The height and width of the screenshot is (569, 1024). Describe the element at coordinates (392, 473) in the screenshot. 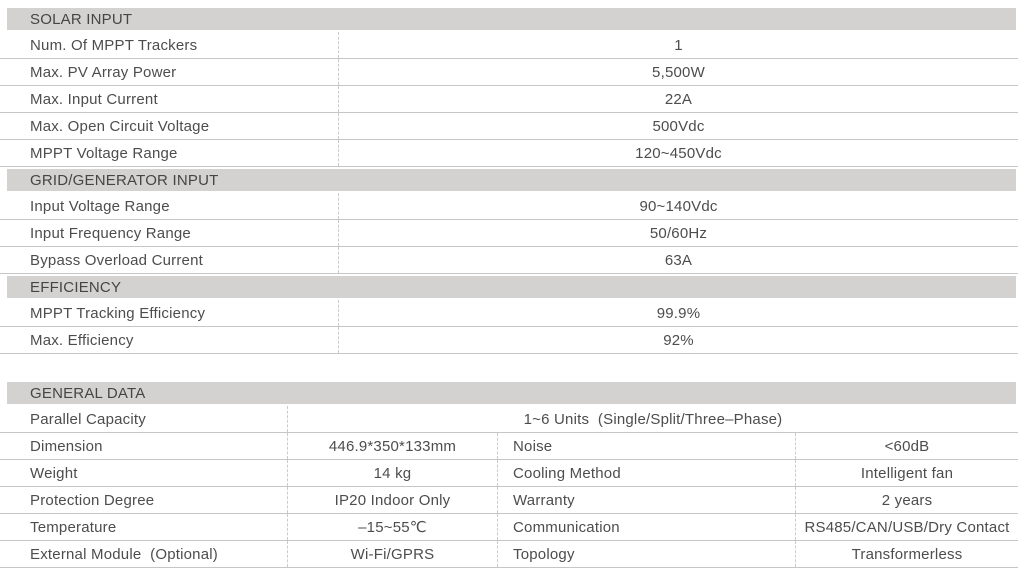

I see `spec-value: 14 kg` at that location.